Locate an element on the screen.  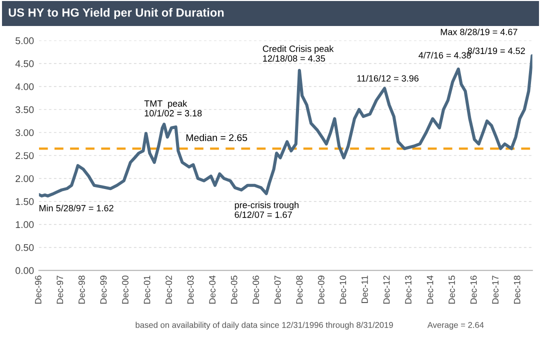
x-tick-label: Dec-99 is located at coordinates (103, 290).